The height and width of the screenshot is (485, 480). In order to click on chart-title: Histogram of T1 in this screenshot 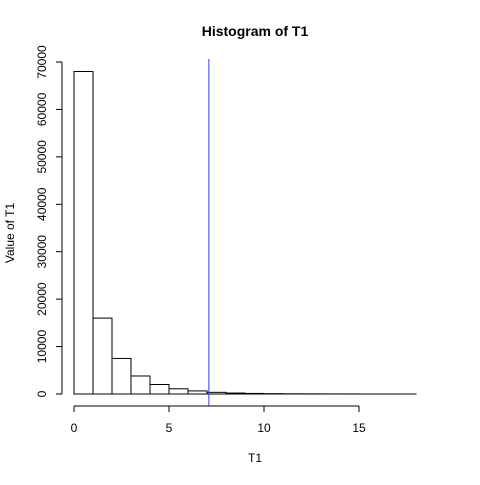, I will do `click(255, 31)`.